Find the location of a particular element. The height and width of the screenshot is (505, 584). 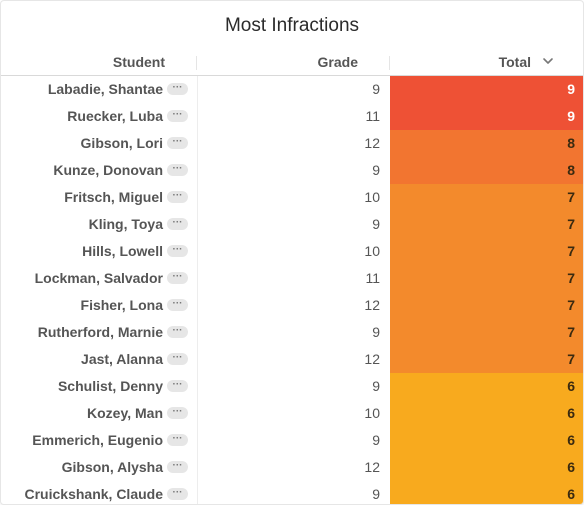

student-name: Lockman, Salvador is located at coordinates (98, 278).